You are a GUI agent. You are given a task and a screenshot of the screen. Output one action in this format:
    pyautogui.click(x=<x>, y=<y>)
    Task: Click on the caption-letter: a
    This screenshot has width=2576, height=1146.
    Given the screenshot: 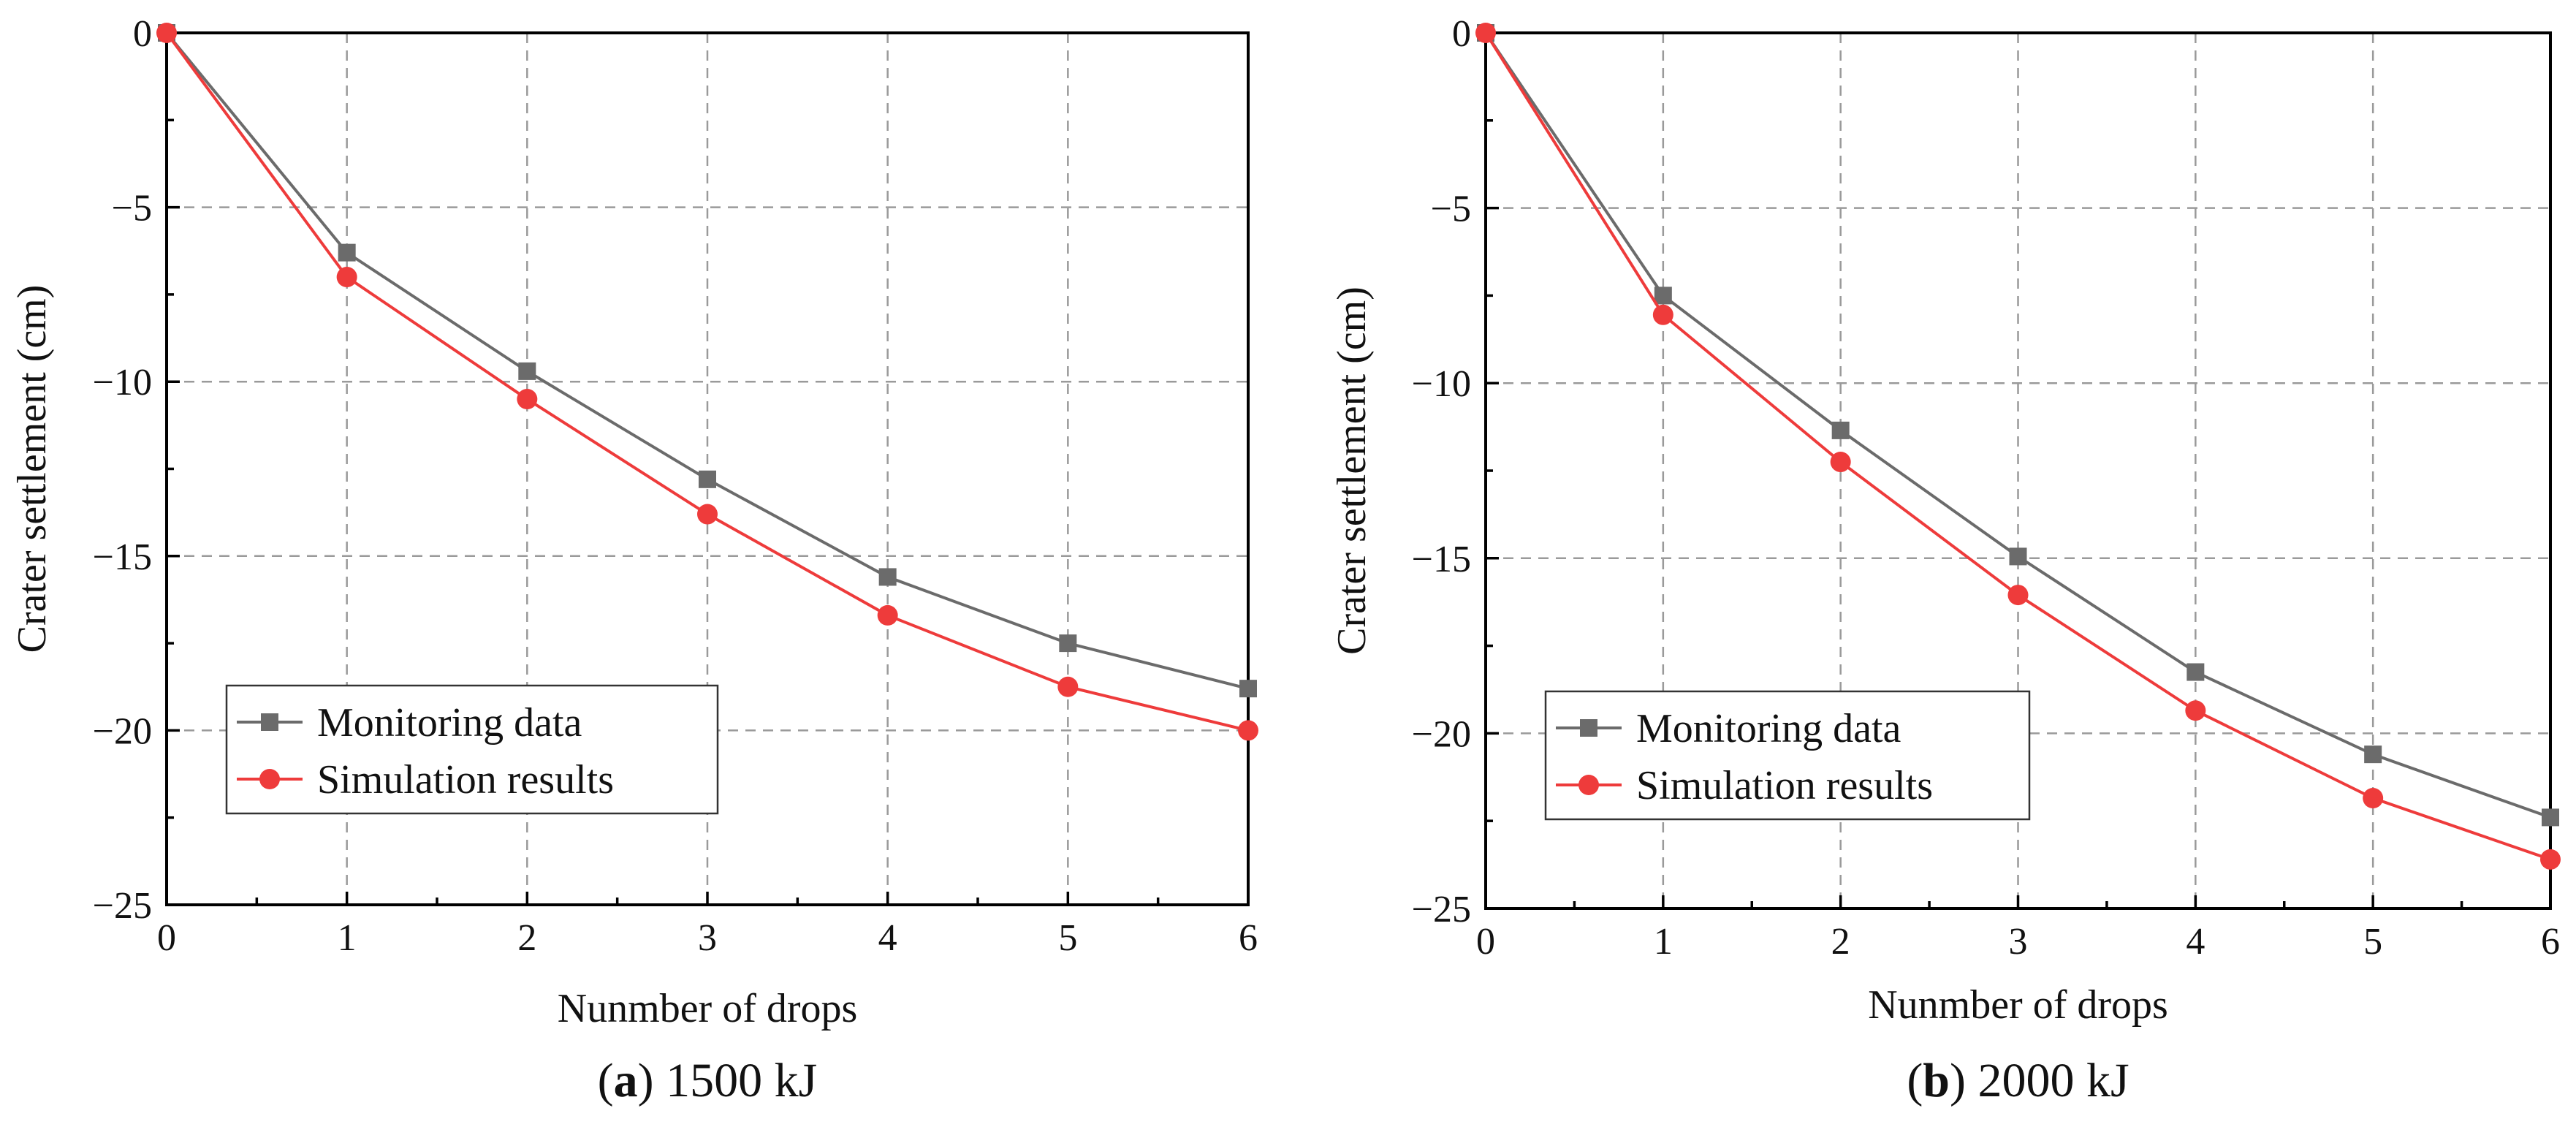 What is the action you would take?
    pyautogui.click(x=626, y=1080)
    